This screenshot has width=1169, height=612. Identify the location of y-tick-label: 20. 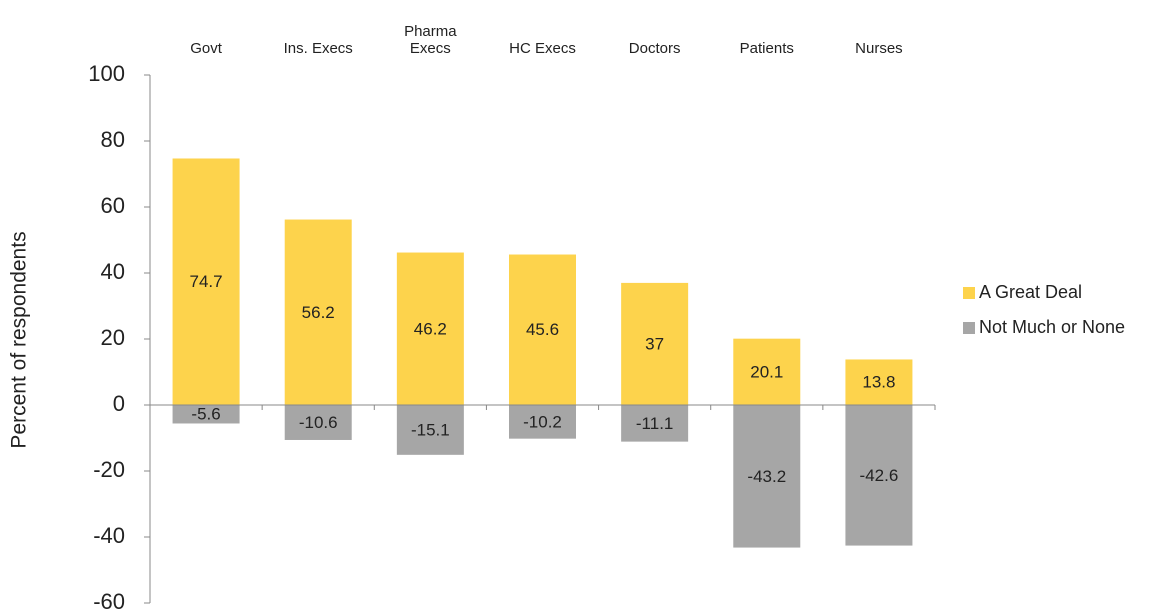
(113, 337).